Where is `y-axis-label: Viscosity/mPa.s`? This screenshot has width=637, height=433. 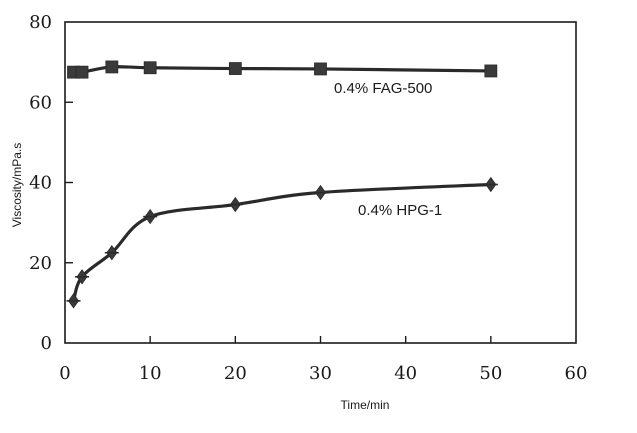
y-axis-label: Viscosity/mPa.s is located at coordinates (17, 185).